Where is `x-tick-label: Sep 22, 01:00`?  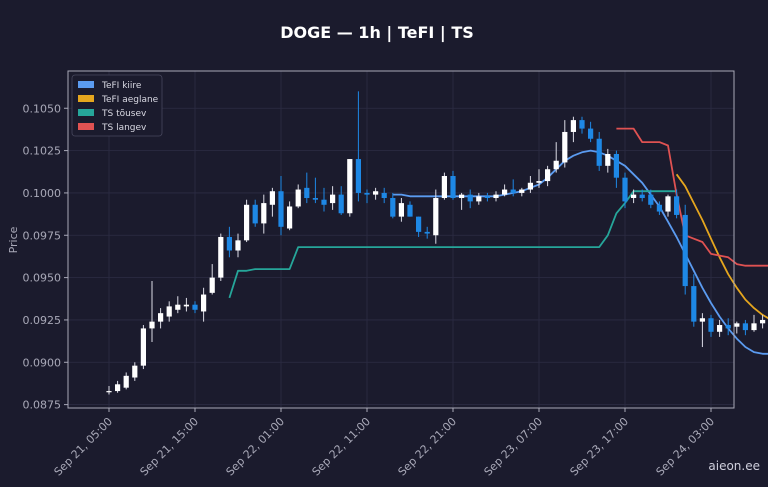 x-tick-label: Sep 22, 01:00 is located at coordinates (256, 447).